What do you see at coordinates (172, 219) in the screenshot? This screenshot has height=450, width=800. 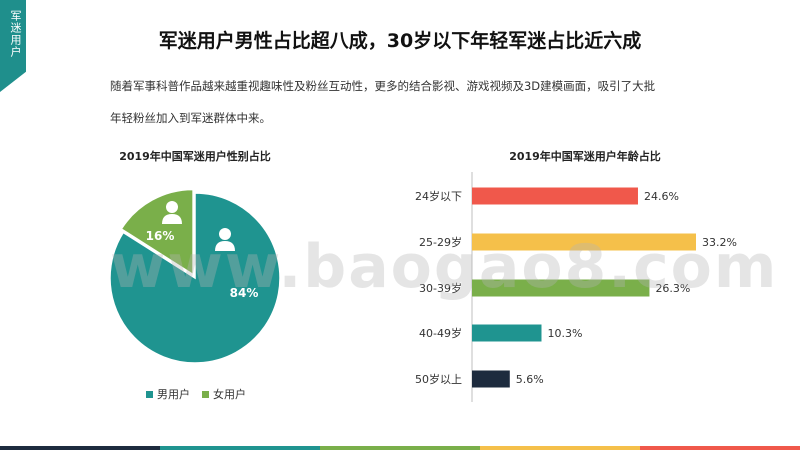 I see `female-user-icon-body` at bounding box center [172, 219].